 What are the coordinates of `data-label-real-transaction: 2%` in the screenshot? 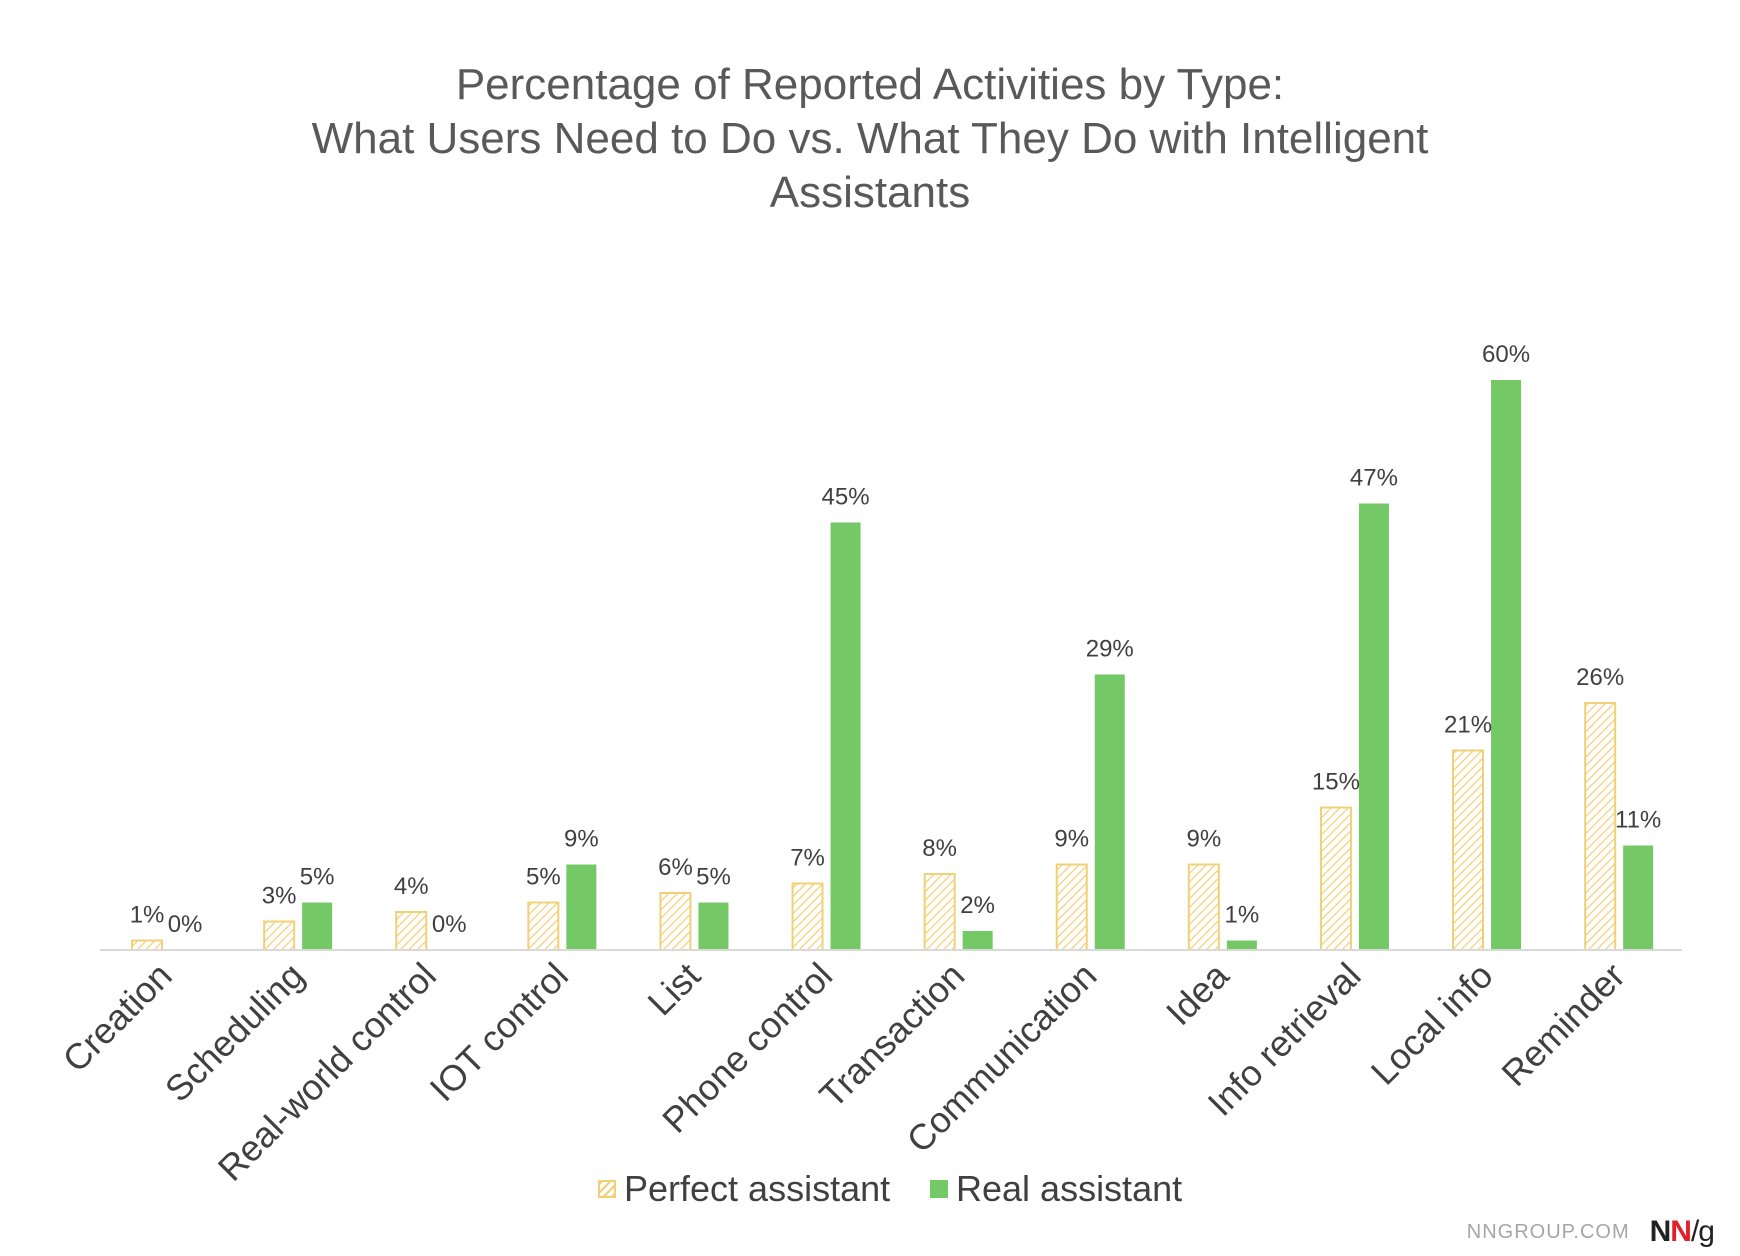 It's located at (977, 905).